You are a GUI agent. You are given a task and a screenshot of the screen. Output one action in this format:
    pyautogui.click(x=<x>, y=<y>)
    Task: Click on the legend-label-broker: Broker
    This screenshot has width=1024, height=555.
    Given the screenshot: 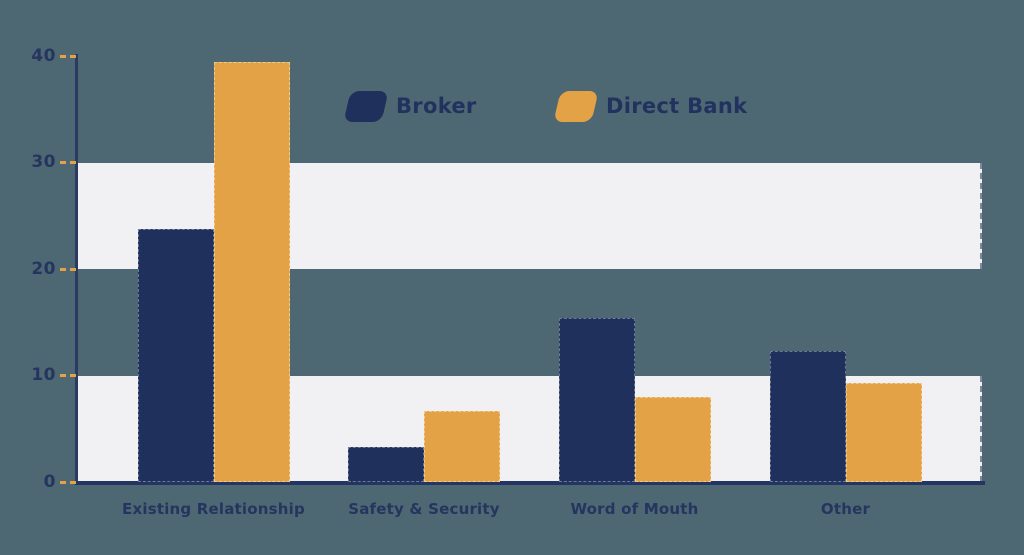 What is the action you would take?
    pyautogui.click(x=436, y=106)
    